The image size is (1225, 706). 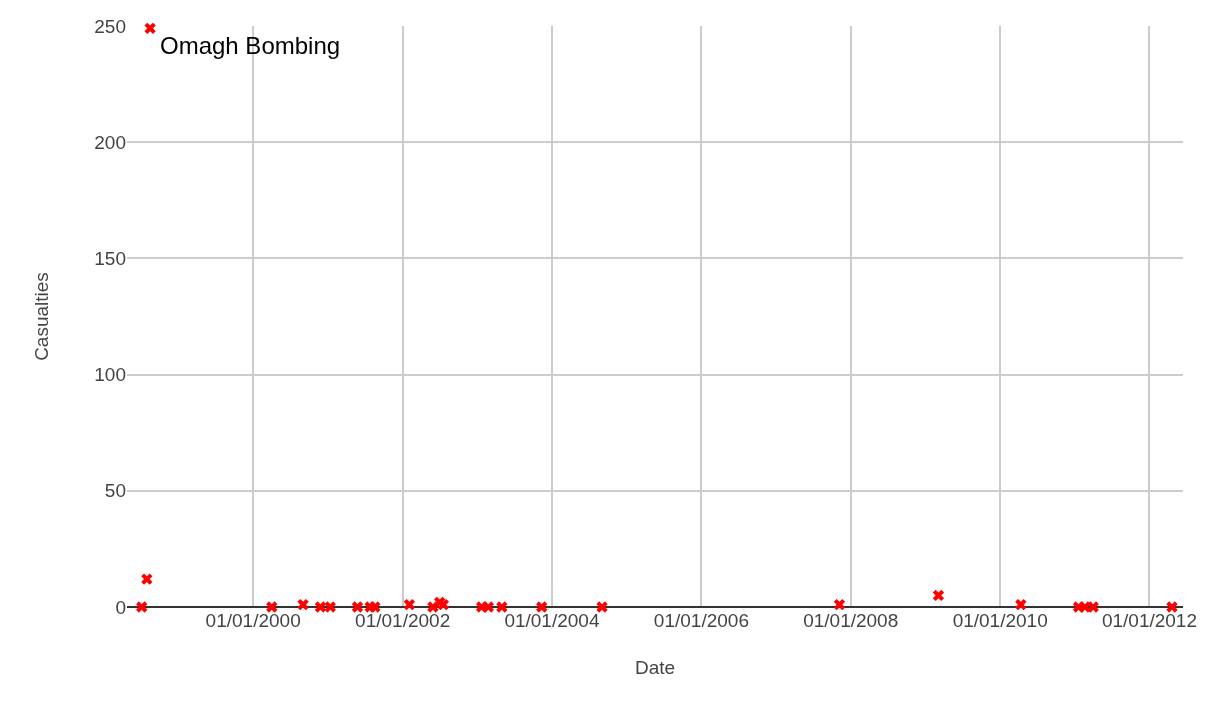 I want to click on y-tick-label: 50, so click(x=115, y=491).